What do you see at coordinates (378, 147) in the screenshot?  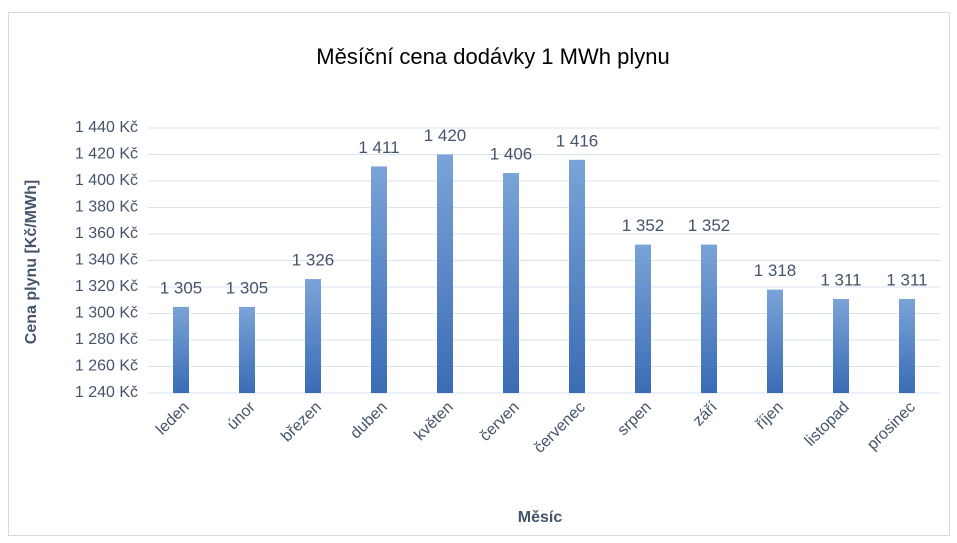 I see `data-label: 1 411` at bounding box center [378, 147].